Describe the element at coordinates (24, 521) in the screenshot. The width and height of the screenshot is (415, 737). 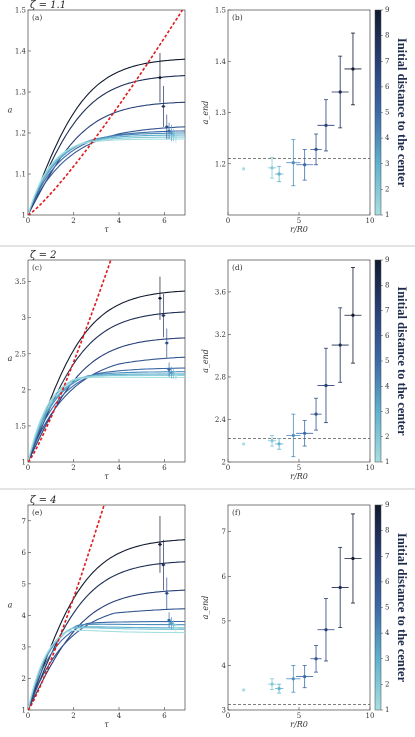
I see `y-tick-label: 7` at that location.